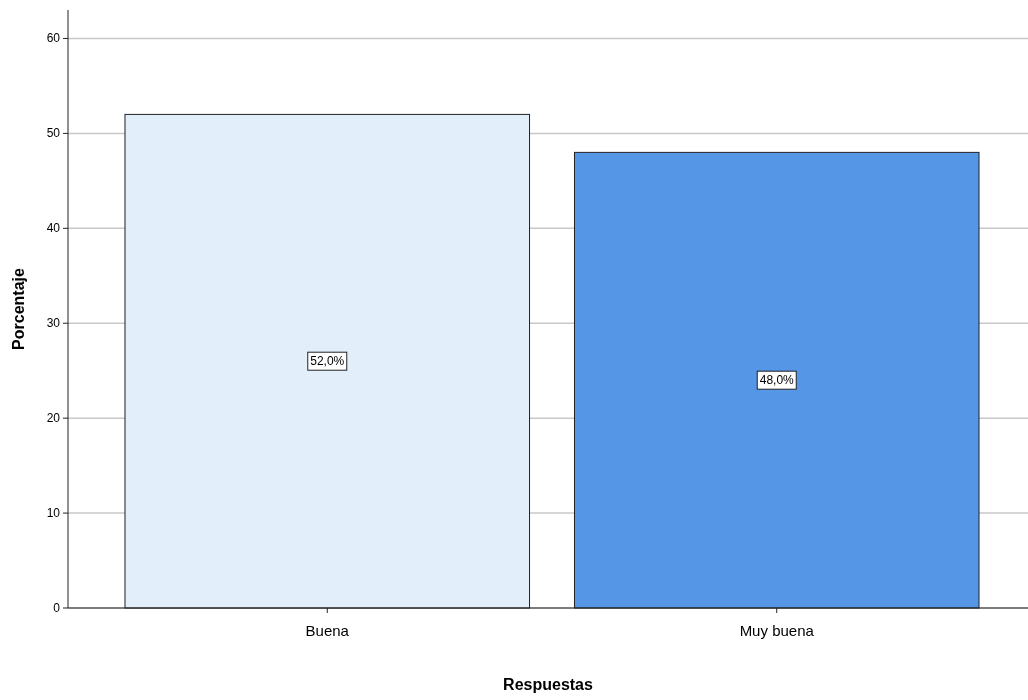 The width and height of the screenshot is (1028, 700). Describe the element at coordinates (18, 308) in the screenshot. I see `y-axis-title: Porcentaje` at that location.